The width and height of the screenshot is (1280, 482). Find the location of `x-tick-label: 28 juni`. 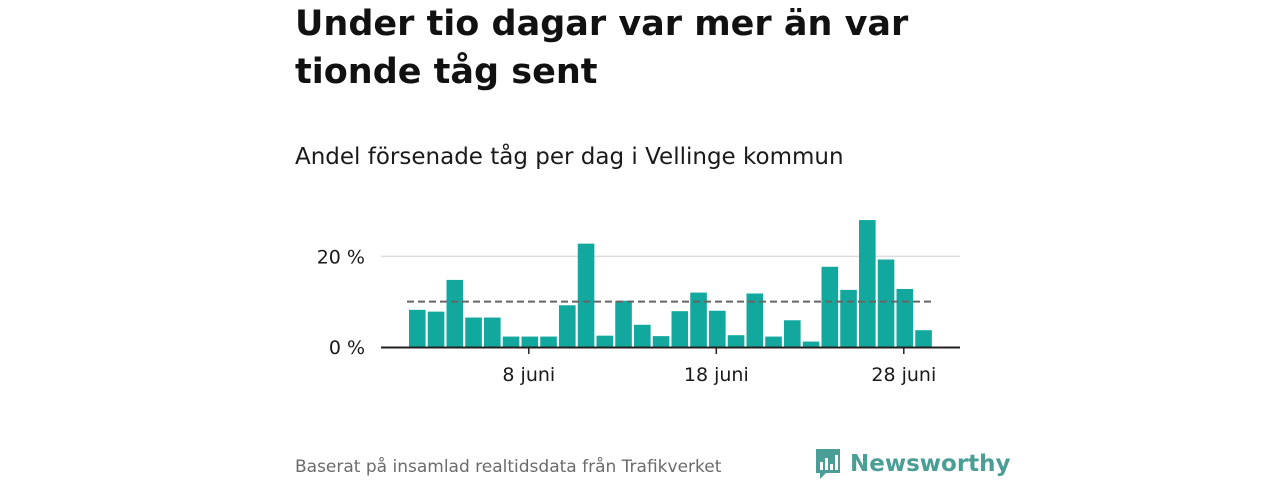

x-tick-label: 28 juni is located at coordinates (903, 375).